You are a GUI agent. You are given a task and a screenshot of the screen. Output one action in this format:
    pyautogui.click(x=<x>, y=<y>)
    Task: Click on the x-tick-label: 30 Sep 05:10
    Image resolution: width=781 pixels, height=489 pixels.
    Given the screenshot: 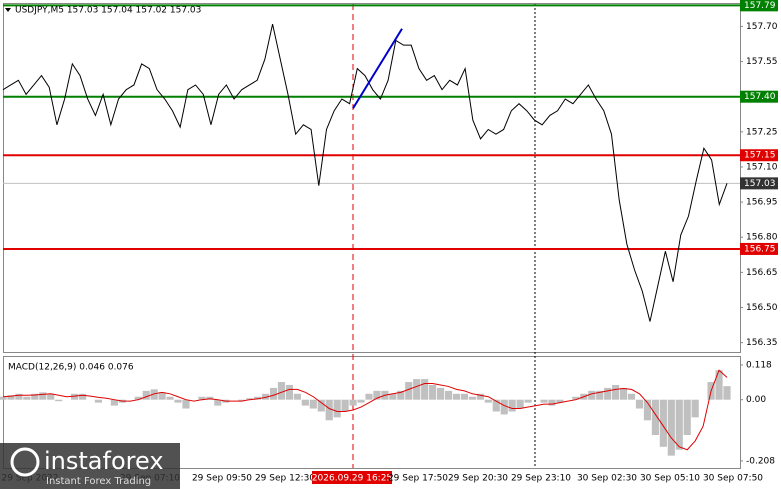 What is the action you would take?
    pyautogui.click(x=670, y=479)
    